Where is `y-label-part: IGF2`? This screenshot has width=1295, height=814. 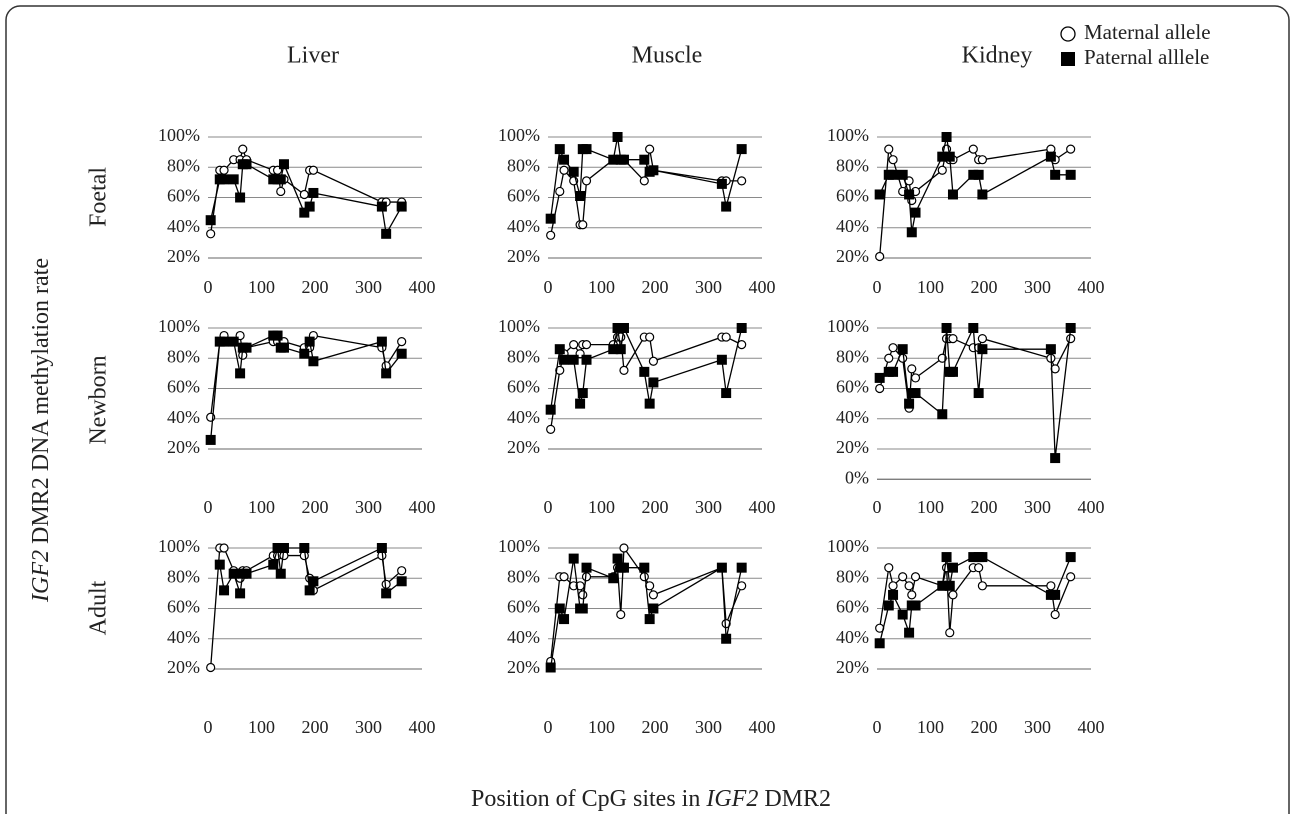
y-label-part: IGF2 is located at coordinates (41, 576).